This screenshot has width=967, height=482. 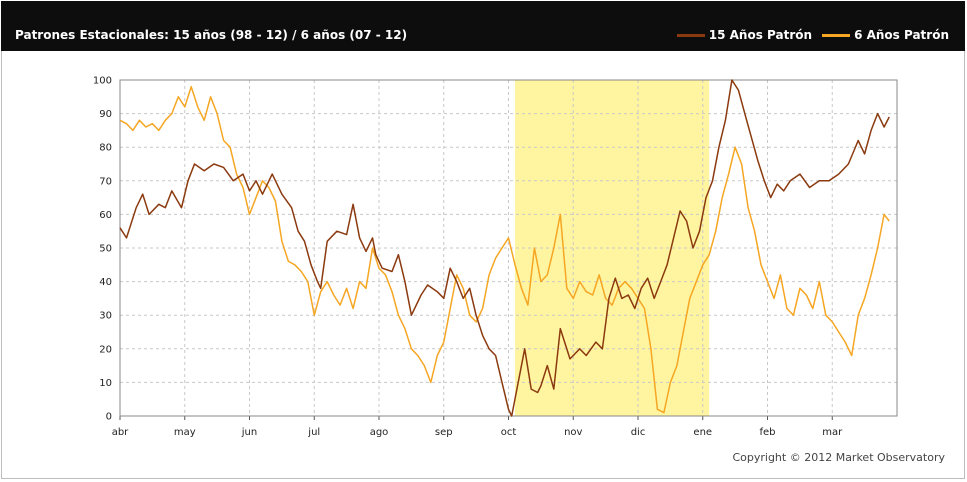 What do you see at coordinates (105, 349) in the screenshot?
I see `y-tick-label: 20` at bounding box center [105, 349].